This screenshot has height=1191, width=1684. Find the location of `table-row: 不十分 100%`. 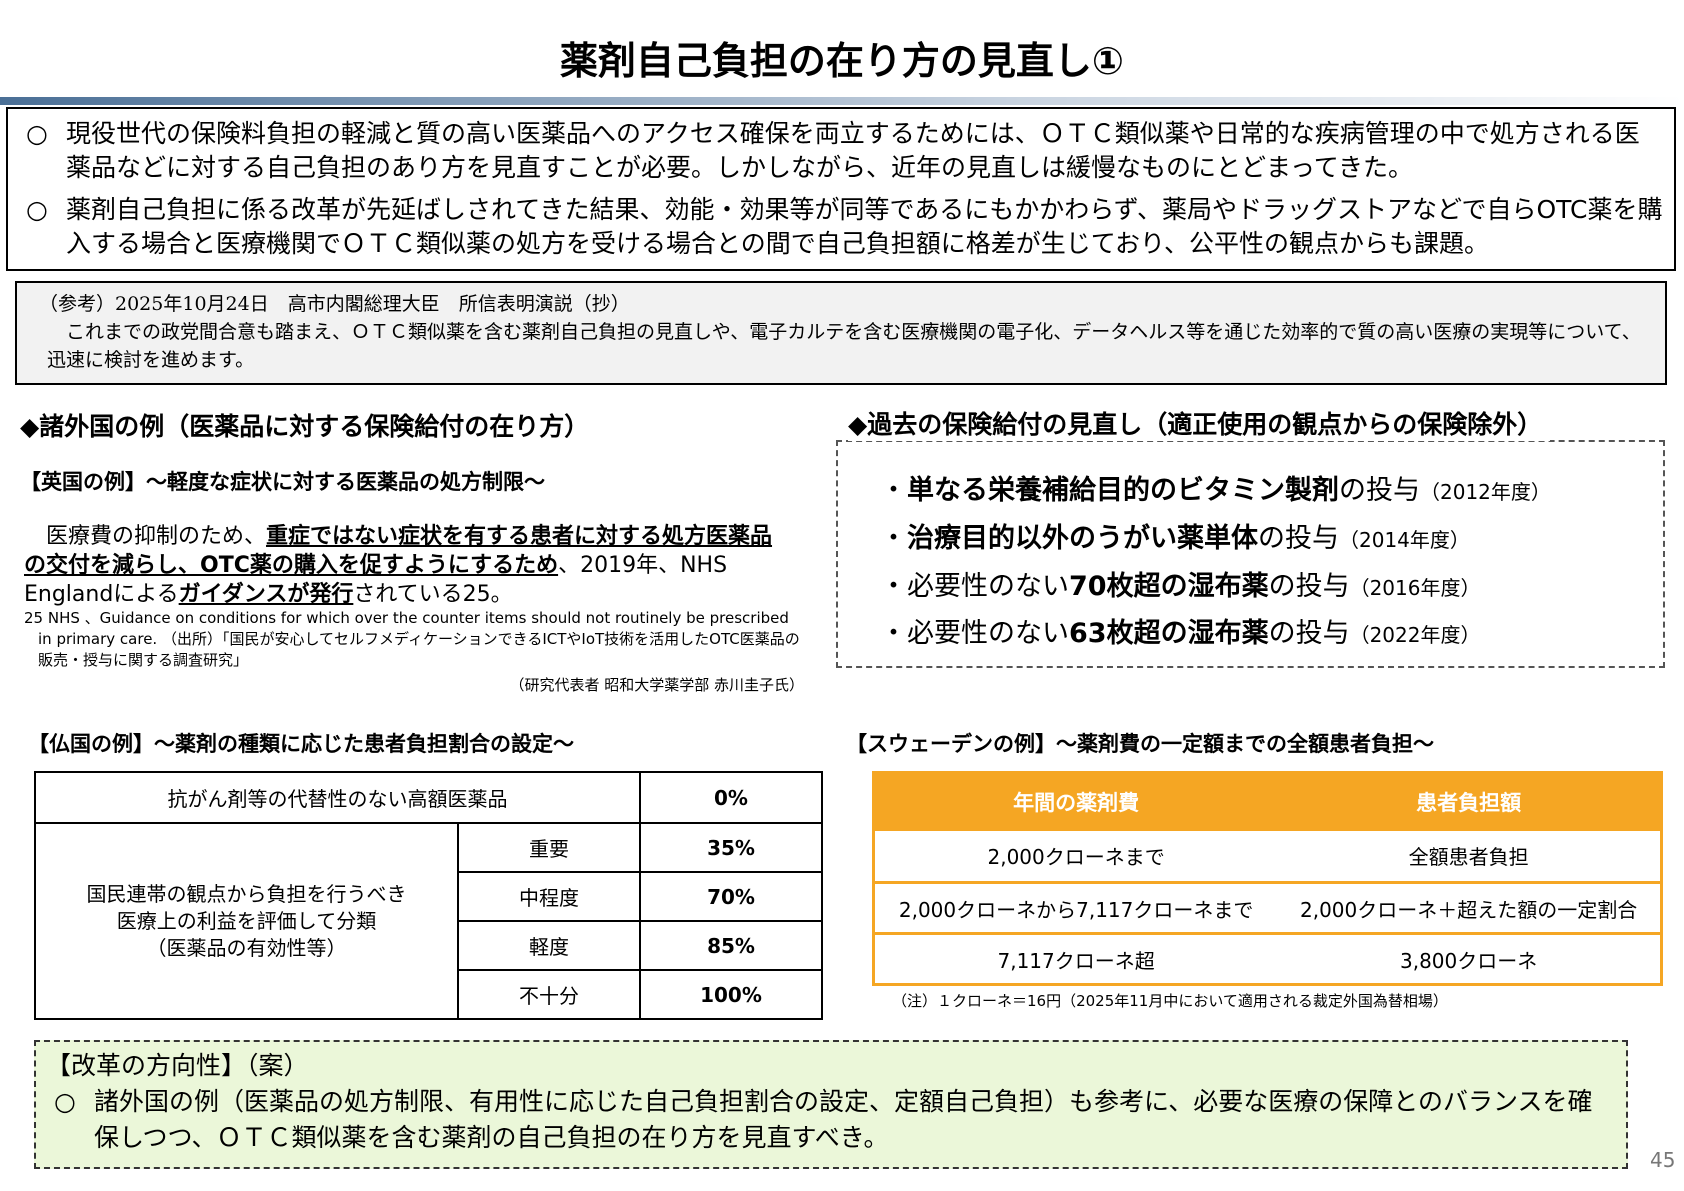

table-row: 不十分 100% is located at coordinates (429, 994).